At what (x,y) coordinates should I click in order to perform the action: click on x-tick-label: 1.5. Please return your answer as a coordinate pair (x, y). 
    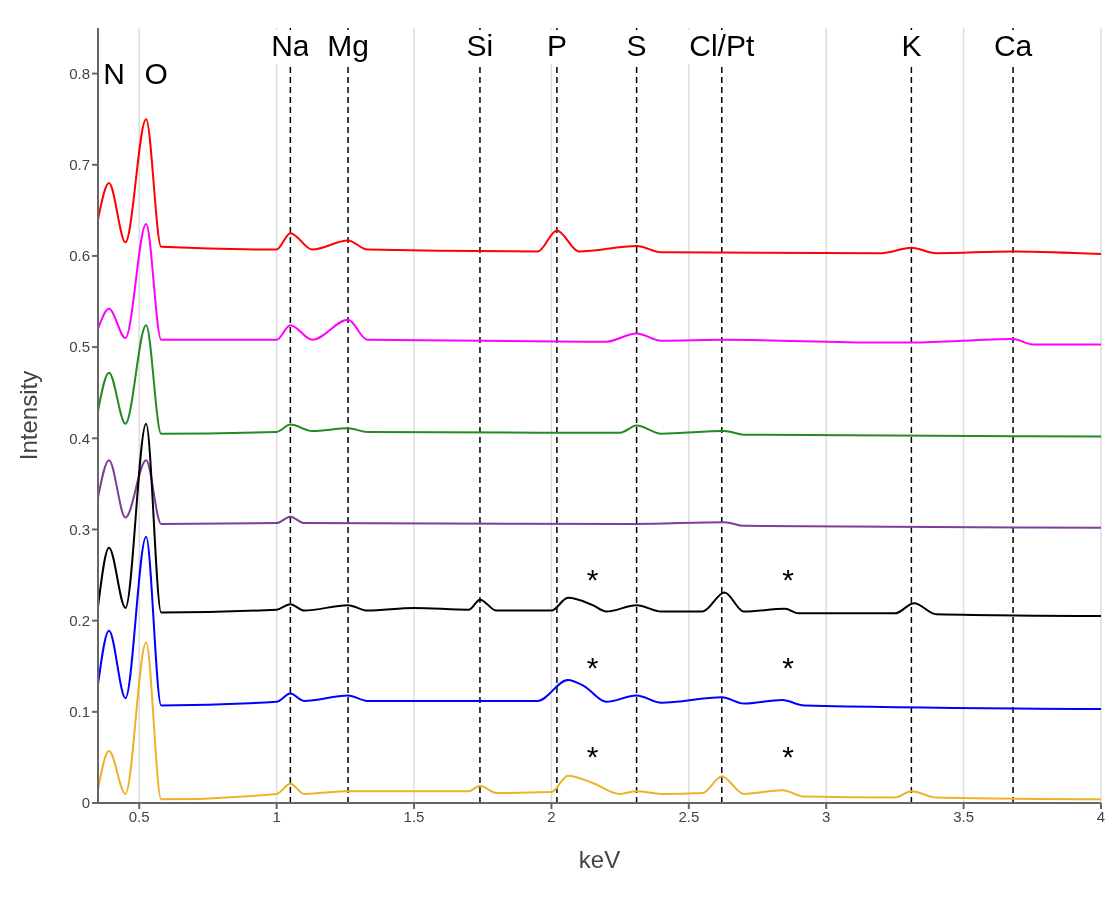
    Looking at the image, I should click on (414, 816).